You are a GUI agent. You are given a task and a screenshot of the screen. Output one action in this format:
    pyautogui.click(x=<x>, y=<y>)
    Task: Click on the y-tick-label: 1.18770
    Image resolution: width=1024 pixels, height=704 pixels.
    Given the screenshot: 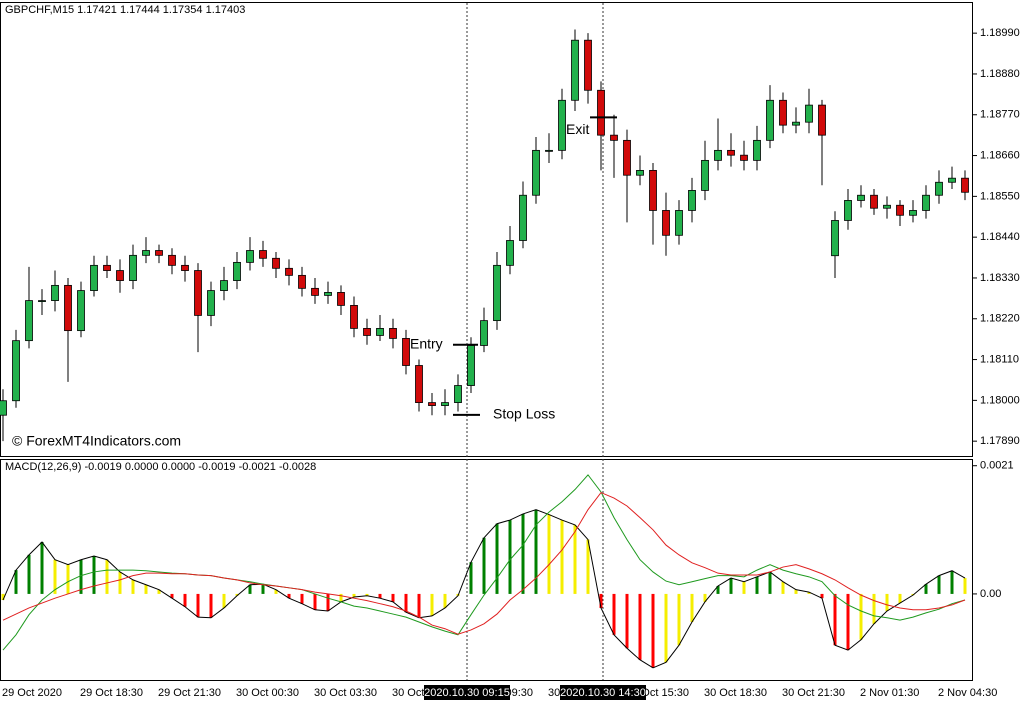 What is the action you would take?
    pyautogui.click(x=1000, y=115)
    